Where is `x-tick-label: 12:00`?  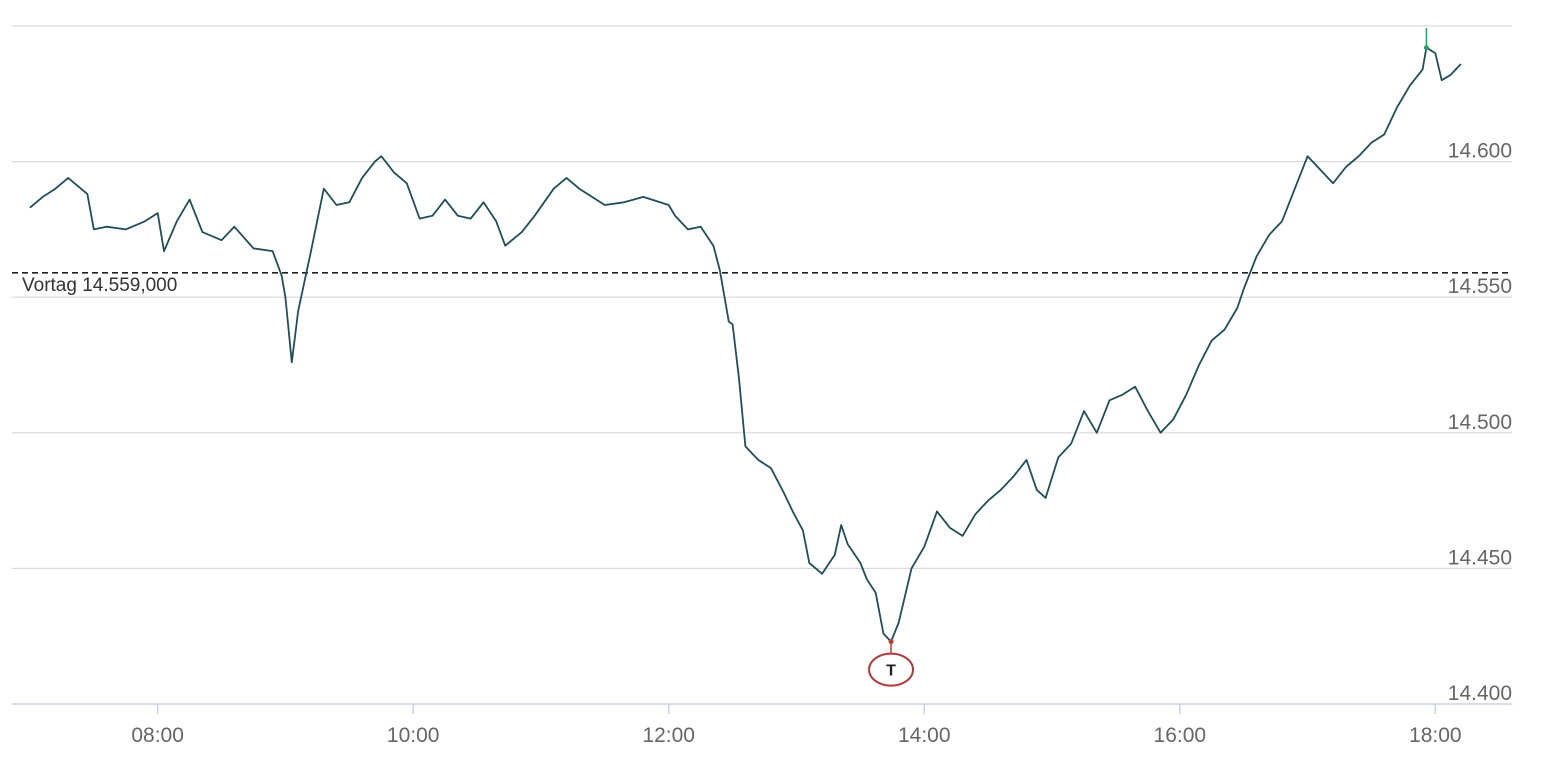 x-tick-label: 12:00 is located at coordinates (668, 735).